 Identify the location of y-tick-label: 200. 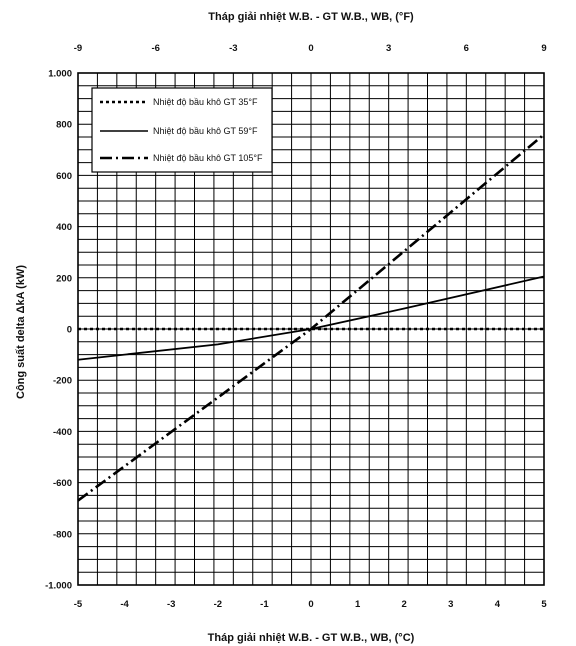
(64, 278).